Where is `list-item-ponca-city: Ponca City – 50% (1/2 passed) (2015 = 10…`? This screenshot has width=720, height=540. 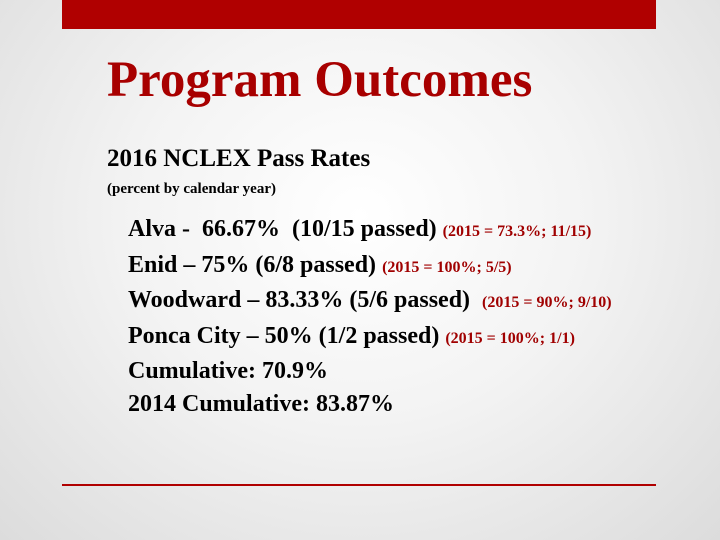 list-item-ponca-city: Ponca City – 50% (1/2 passed) (2015 = 10… is located at coordinates (370, 338).